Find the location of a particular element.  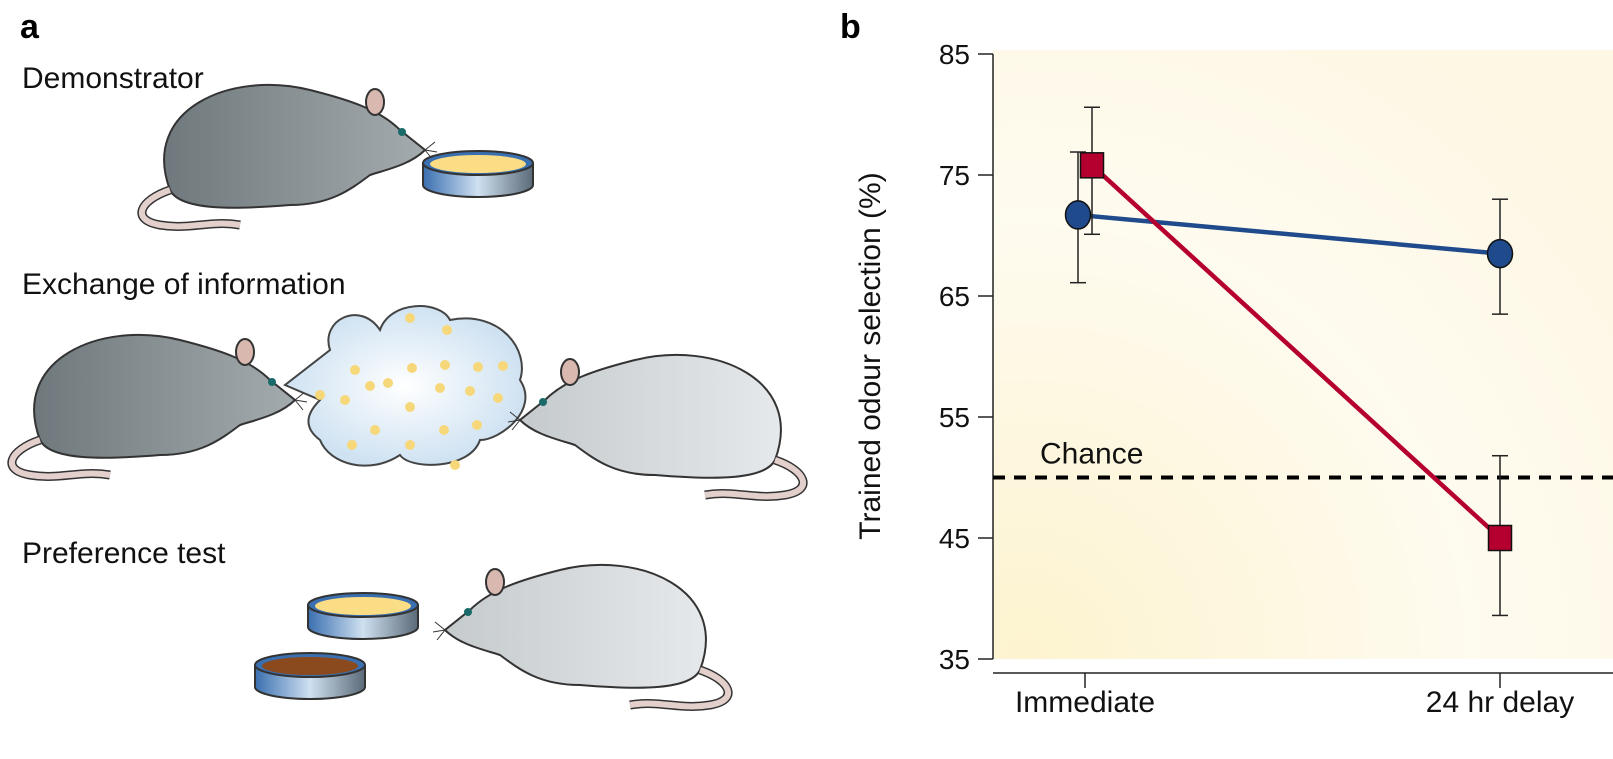

step-preference-label: Preference test is located at coordinates (124, 553).